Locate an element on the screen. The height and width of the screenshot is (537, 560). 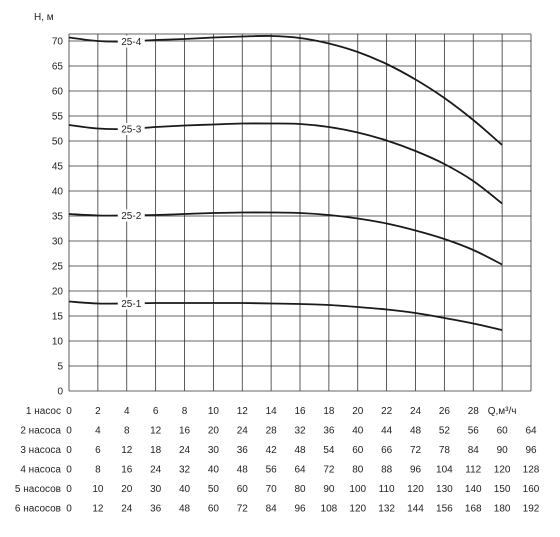
x-tick-label: 128 is located at coordinates (531, 470).